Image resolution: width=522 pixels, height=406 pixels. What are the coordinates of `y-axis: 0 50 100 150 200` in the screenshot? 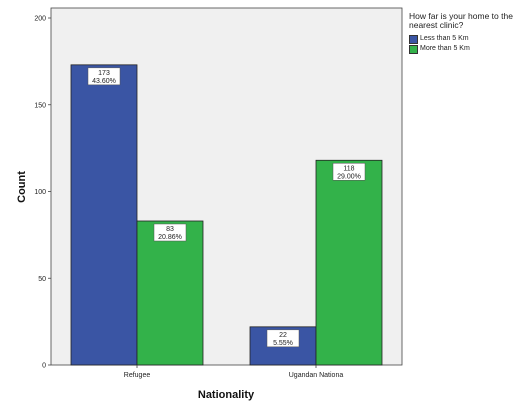 It's located at (42, 193).